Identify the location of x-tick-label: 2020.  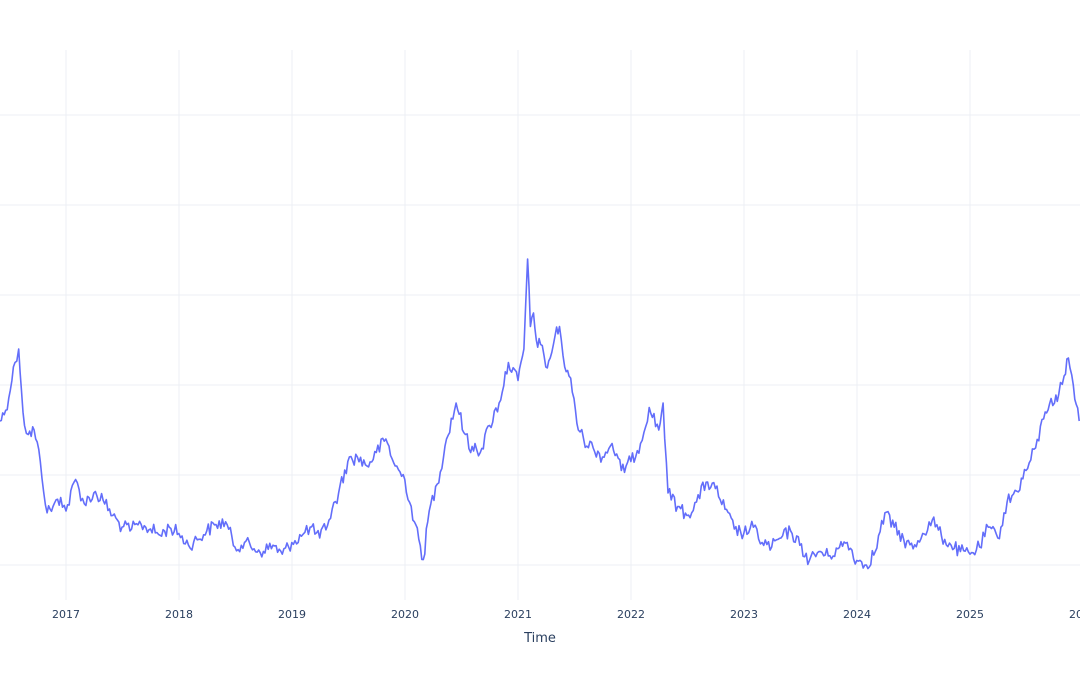
(405, 614).